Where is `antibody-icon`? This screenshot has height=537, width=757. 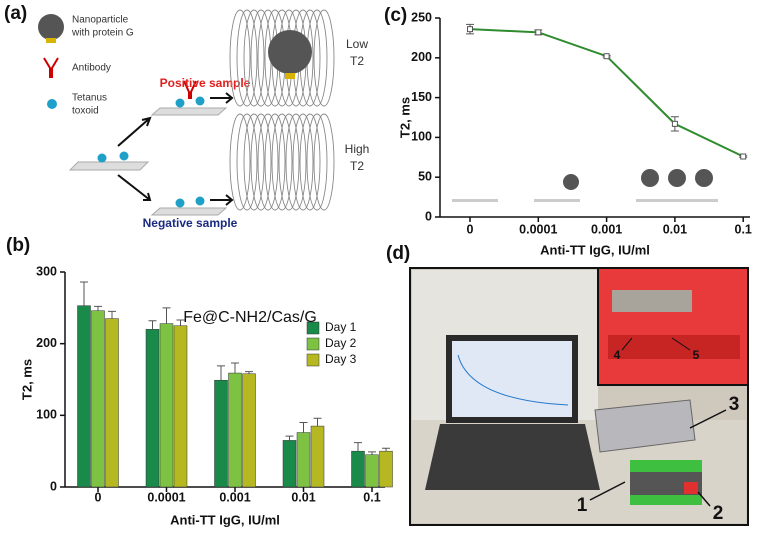
antibody-icon is located at coordinates (51, 67).